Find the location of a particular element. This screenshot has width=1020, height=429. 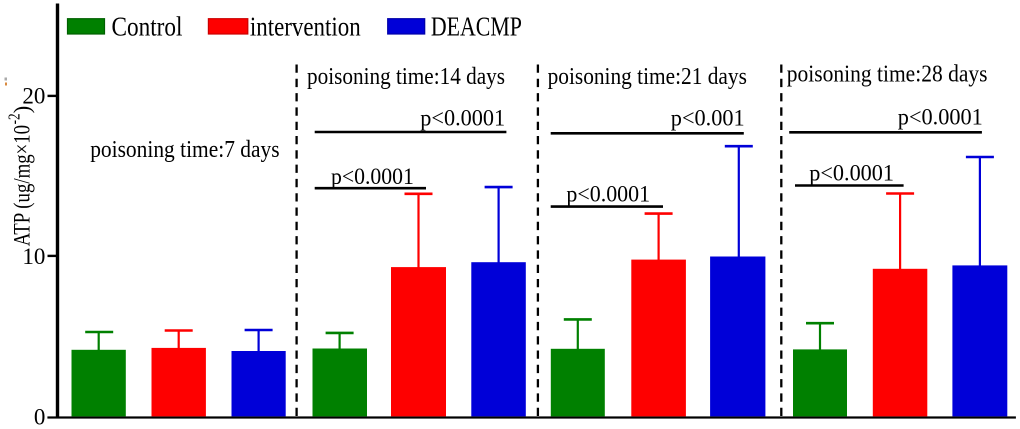

svg-text: DEACMP is located at coordinates (476, 27).